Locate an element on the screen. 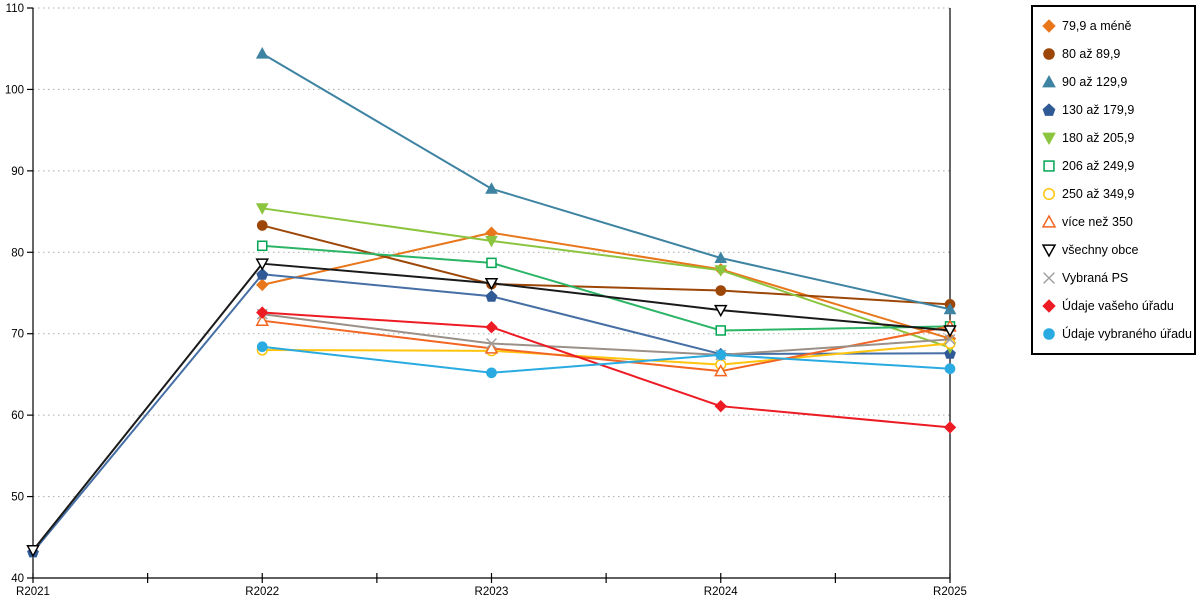 This screenshot has height=600, width=1200. legend-item: více než 350 is located at coordinates (1116, 222).